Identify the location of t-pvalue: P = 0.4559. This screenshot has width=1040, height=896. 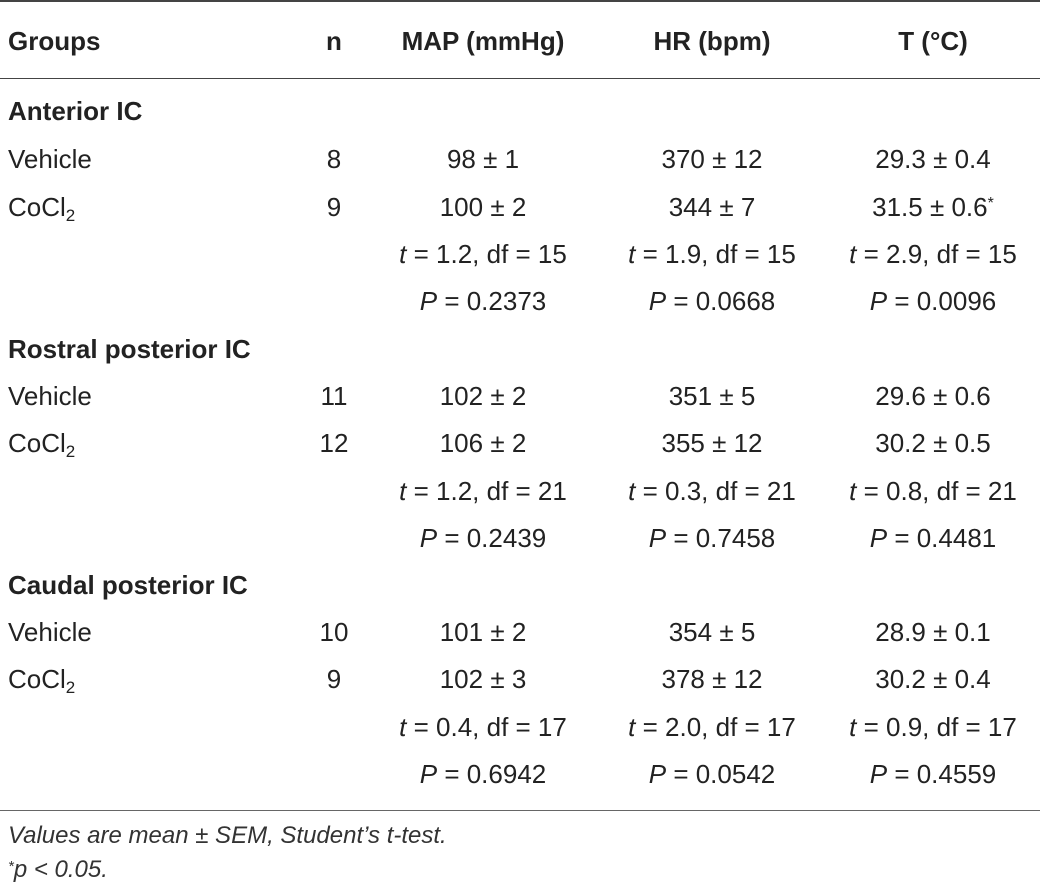
(933, 774).